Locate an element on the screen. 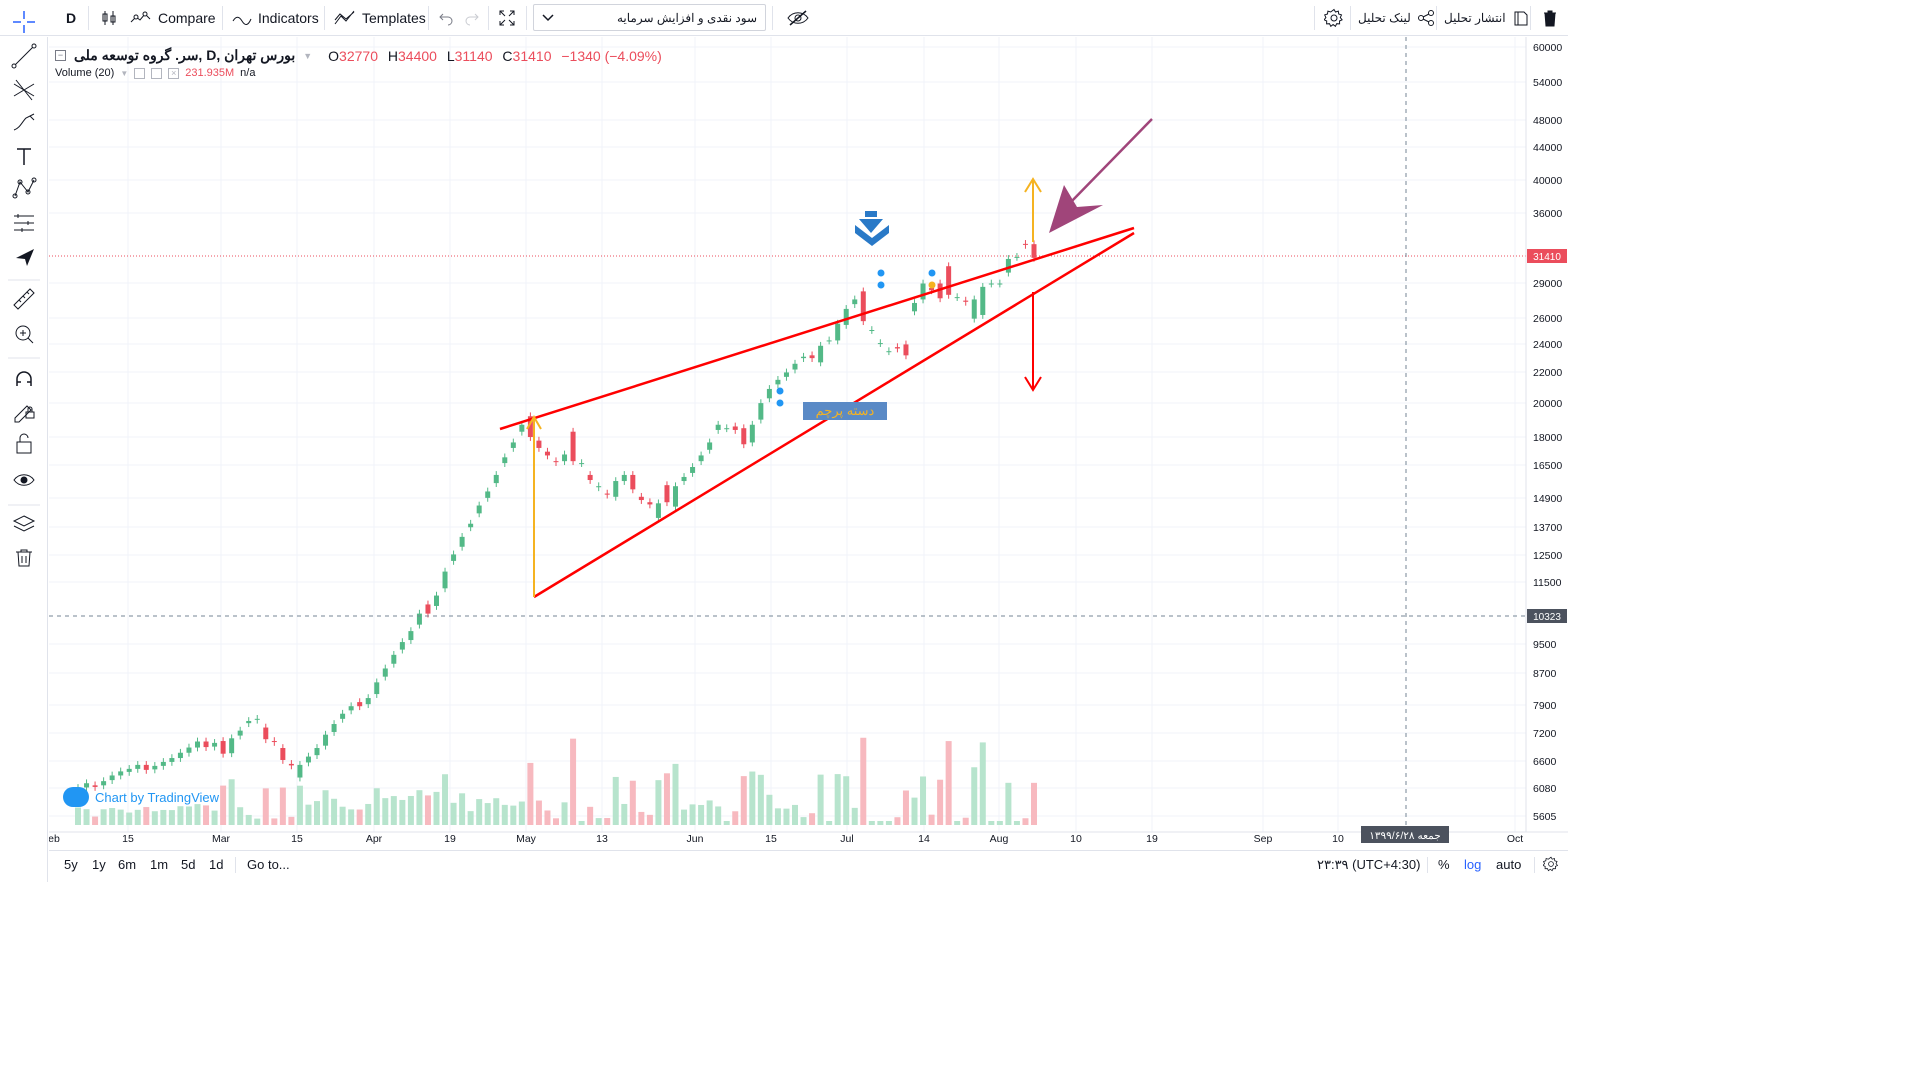 This screenshot has height=1080, width=1920. lock-drawings-icon is located at coordinates (24, 414).